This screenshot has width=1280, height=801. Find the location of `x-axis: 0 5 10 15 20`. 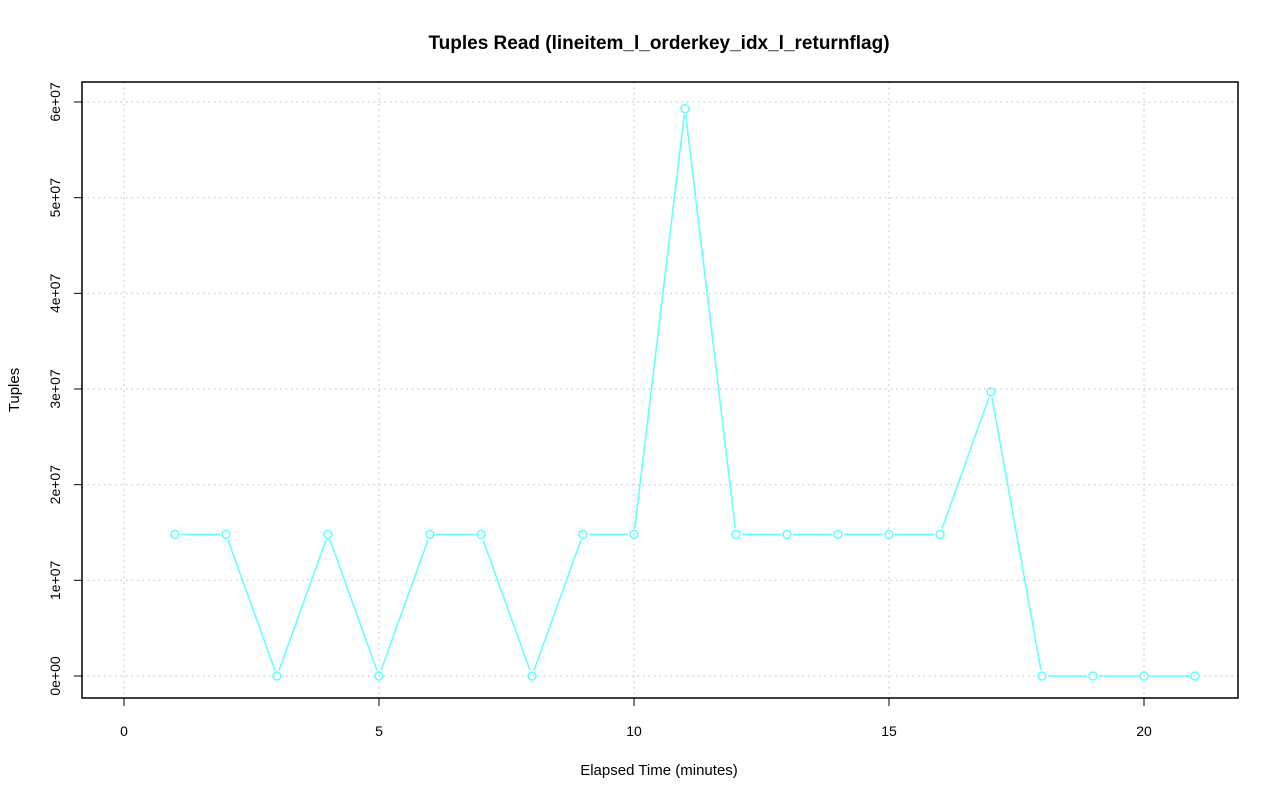

x-axis: 0 5 10 15 20 is located at coordinates (636, 718).